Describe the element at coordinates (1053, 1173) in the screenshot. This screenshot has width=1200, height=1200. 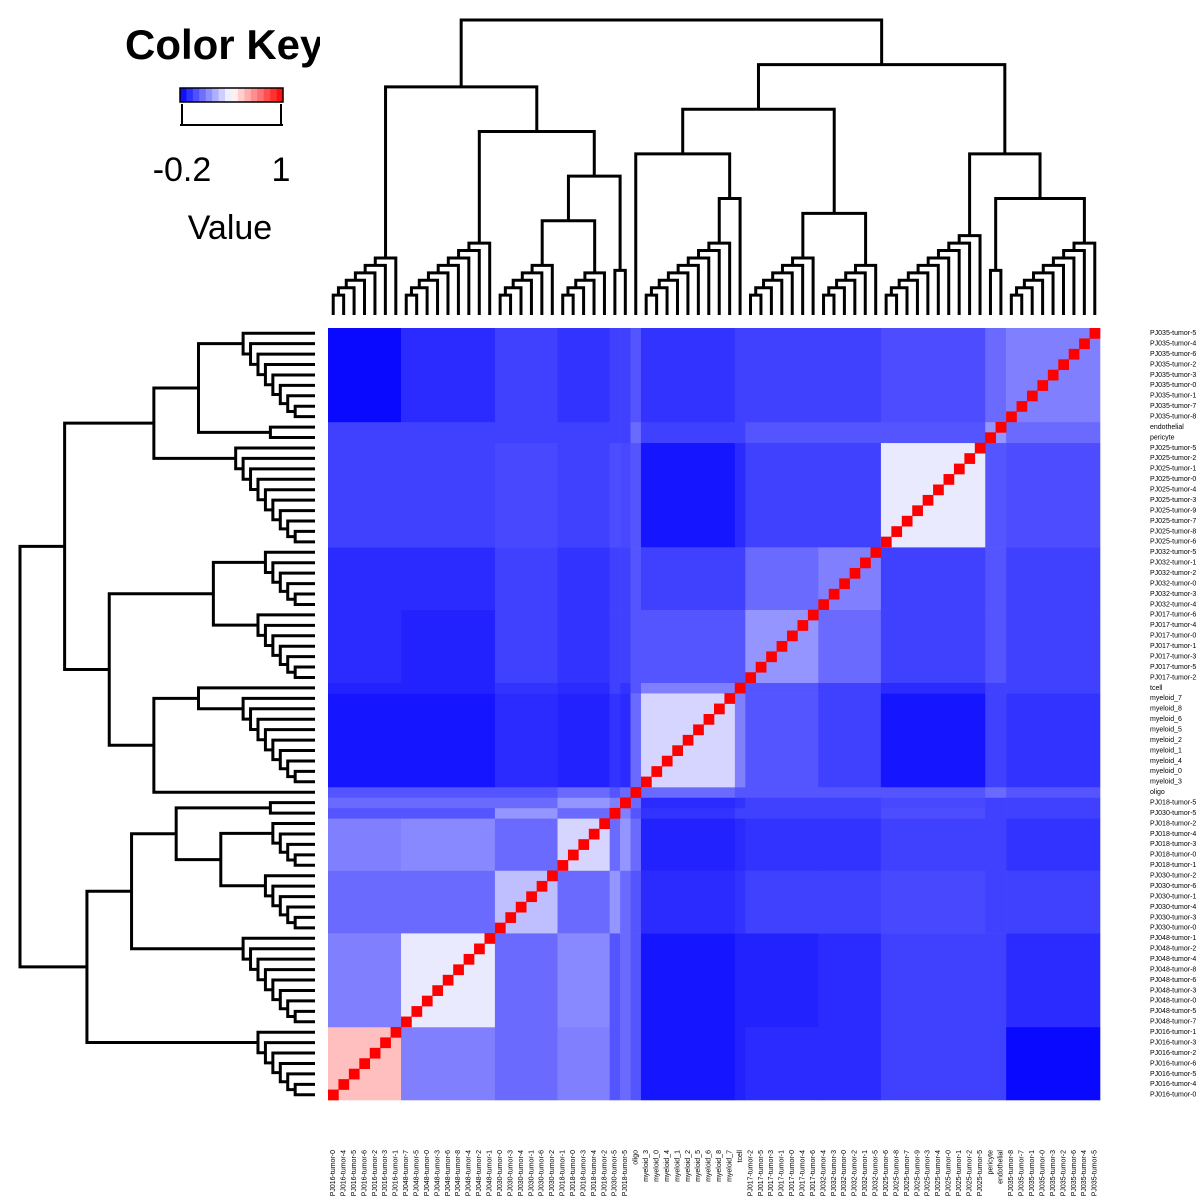
I see `column-label: PJ035-tumor-3` at that location.